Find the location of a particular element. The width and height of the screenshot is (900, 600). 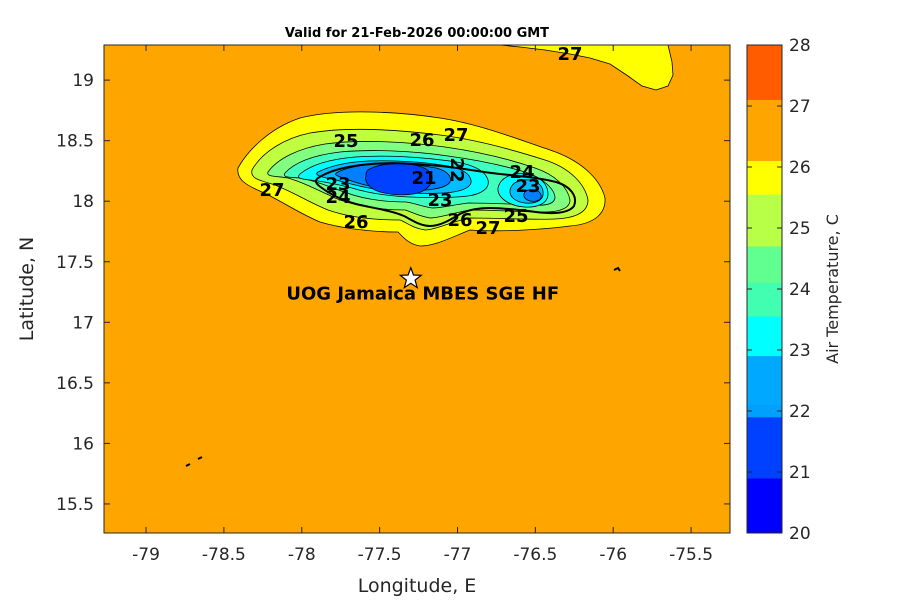

colorbar-tick-label: 28 is located at coordinates (800, 46).